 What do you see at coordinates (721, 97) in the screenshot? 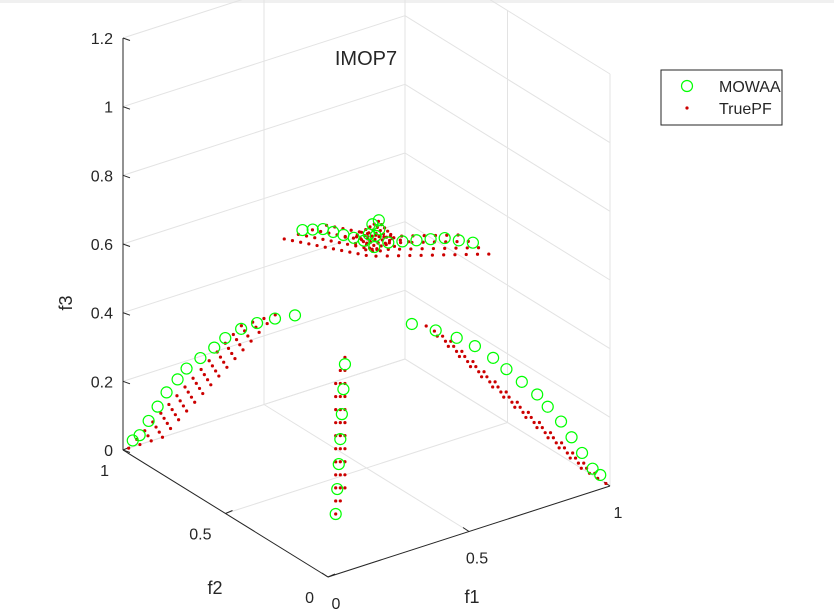
I see `legend: MOWAA TruePF` at bounding box center [721, 97].